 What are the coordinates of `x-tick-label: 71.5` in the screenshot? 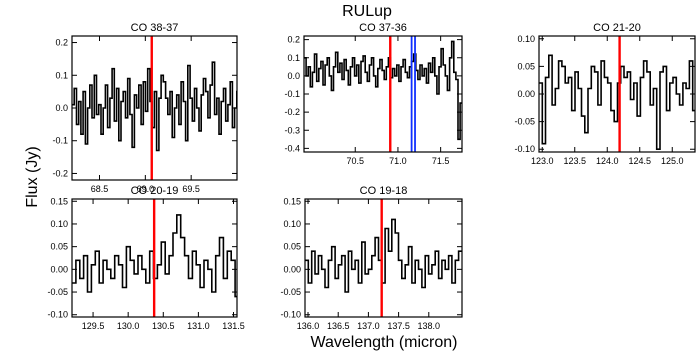 It's located at (441, 161).